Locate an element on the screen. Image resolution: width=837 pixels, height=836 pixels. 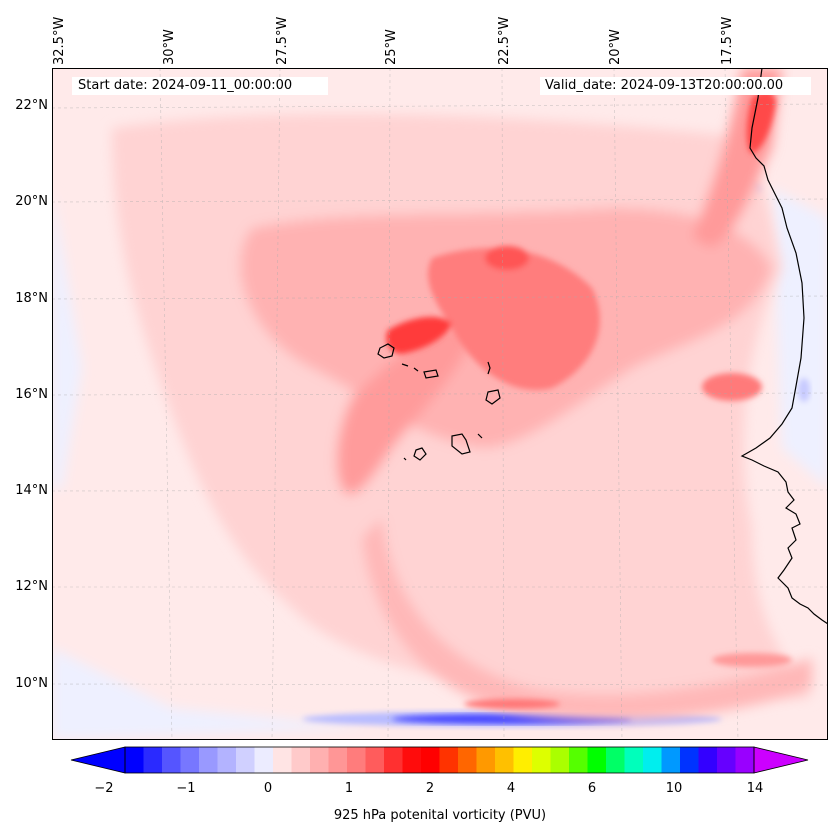
lon-label: 20°W is located at coordinates (615, 47).